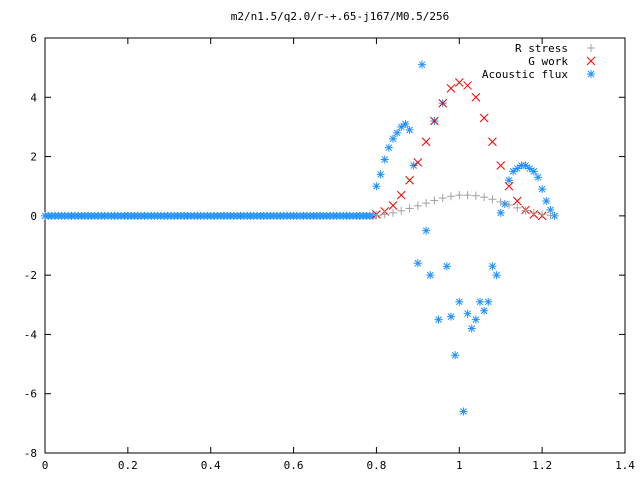  I want to click on y-tick-label: 6, so click(33, 38).